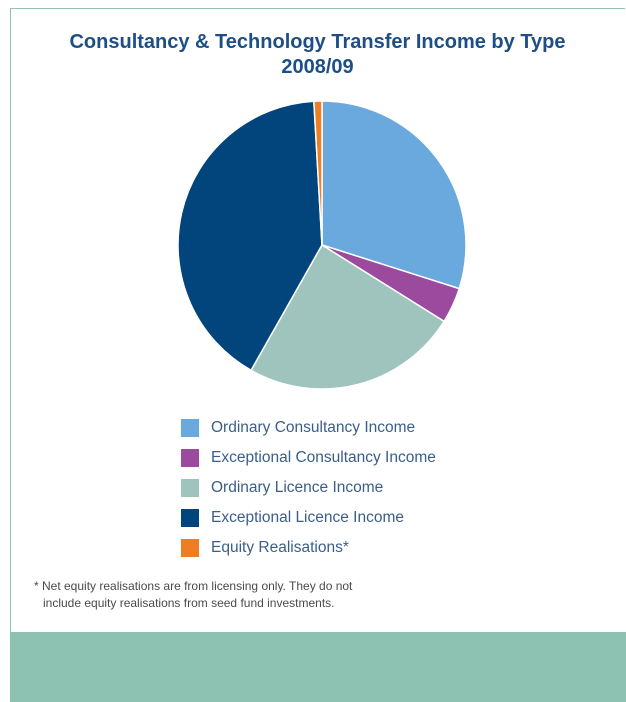 The width and height of the screenshot is (626, 702). I want to click on legend-label: Equity Realisations*, so click(280, 547).